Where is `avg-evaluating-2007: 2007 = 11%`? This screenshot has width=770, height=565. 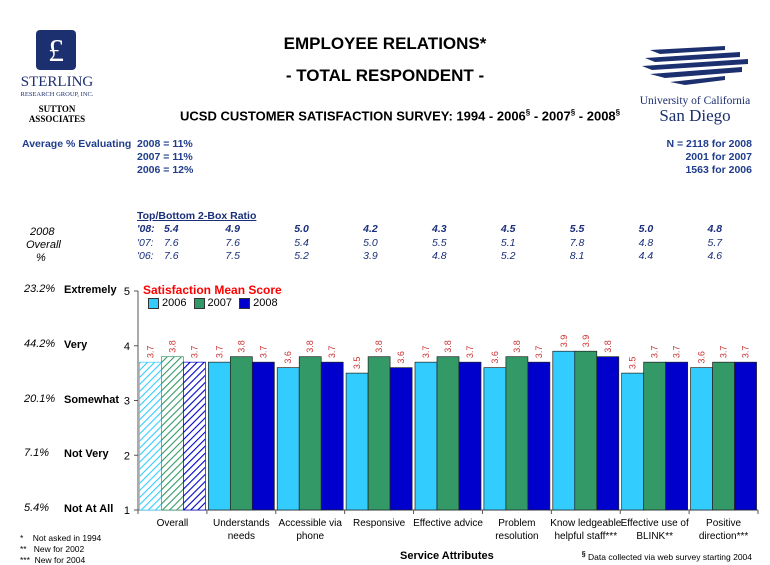 avg-evaluating-2007: 2007 = 11% is located at coordinates (165, 157).